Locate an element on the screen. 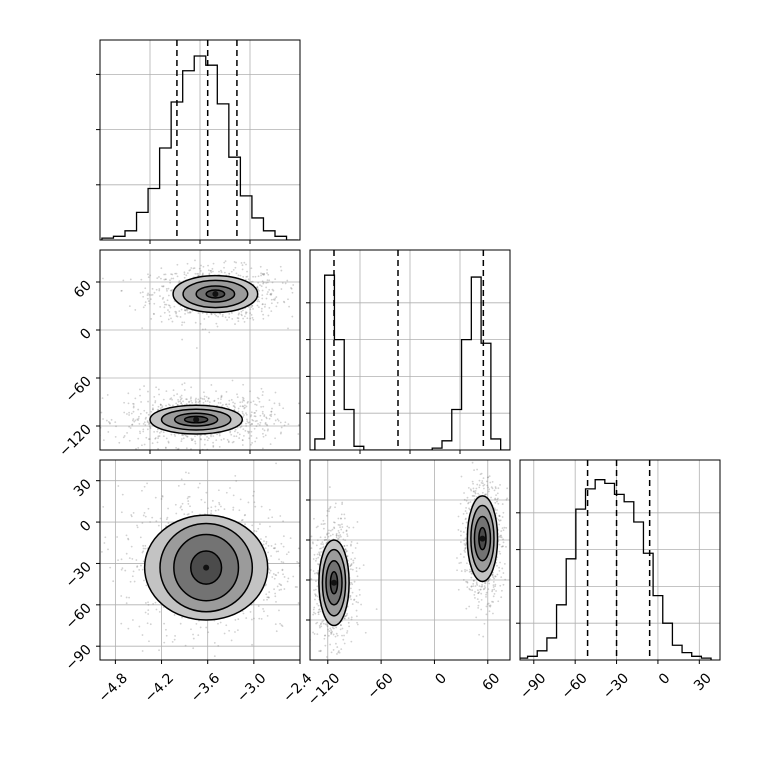 This screenshot has height=760, width=760. axes-frame is located at coordinates (410, 560).